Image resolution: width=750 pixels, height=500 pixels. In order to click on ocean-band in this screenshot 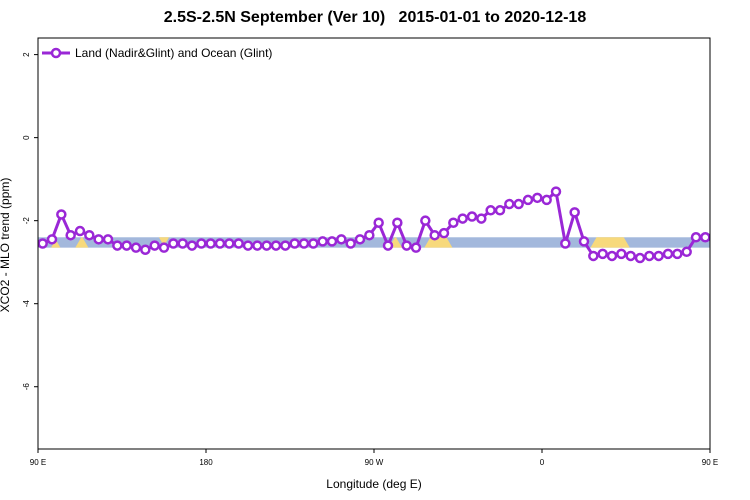, I will do `click(374, 242)`.